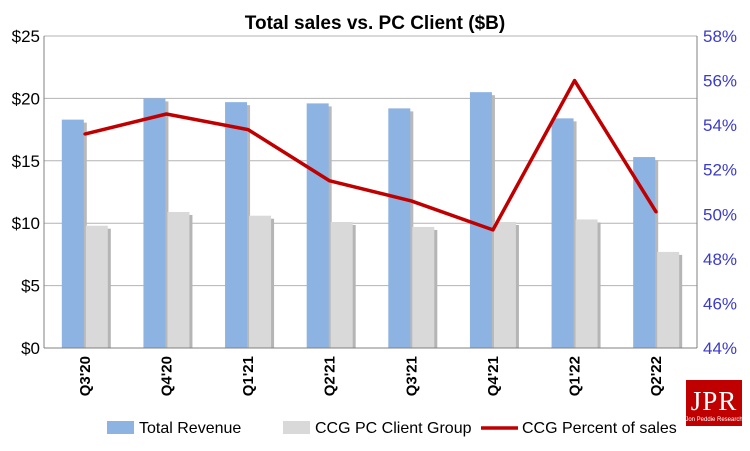 The height and width of the screenshot is (451, 750). Describe the element at coordinates (26, 98) in the screenshot. I see `left-tick-label: $20` at that location.